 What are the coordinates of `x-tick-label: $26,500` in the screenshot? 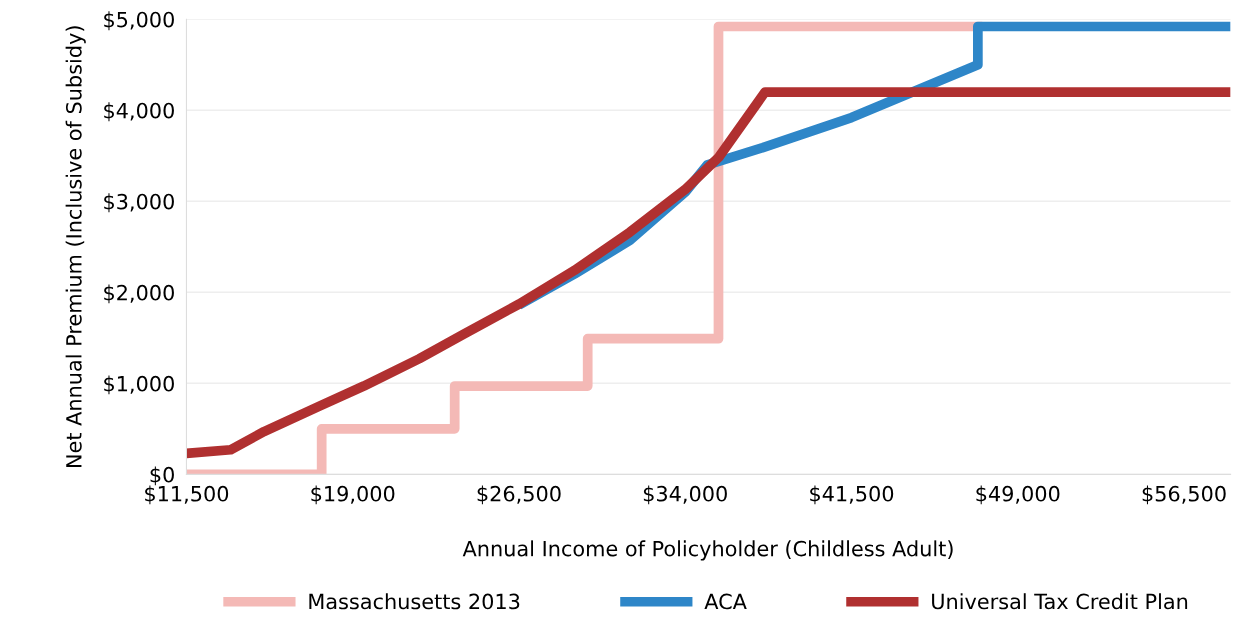 It's located at (519, 495).